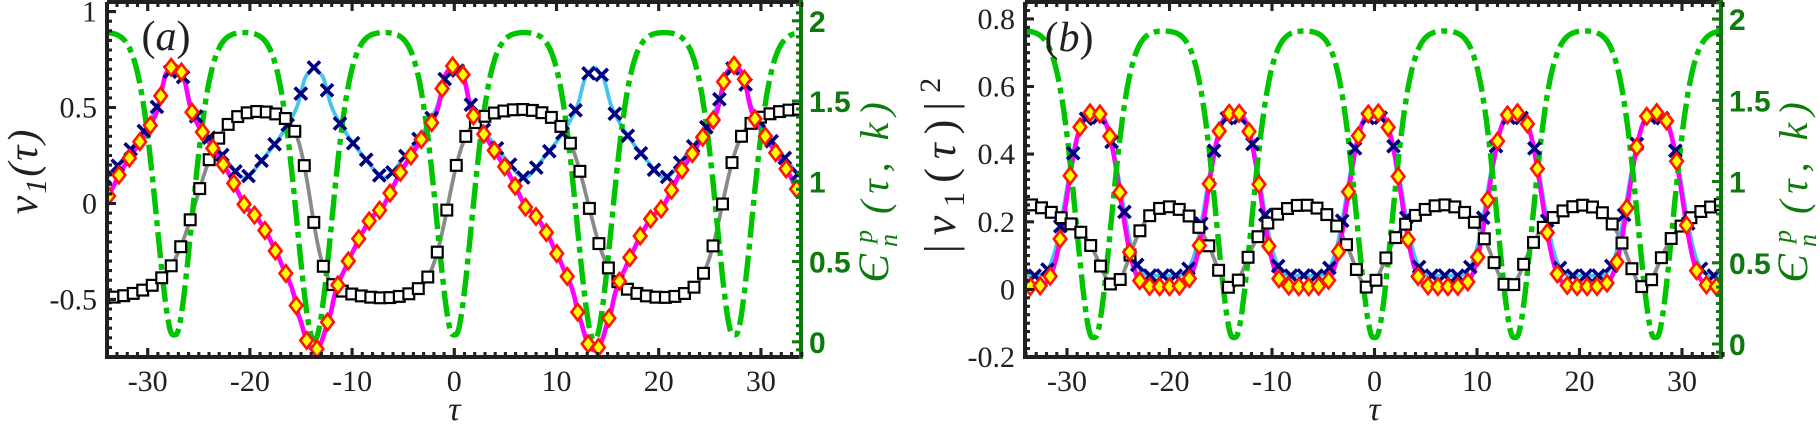 This screenshot has height=429, width=1820. I want to click on svg-text: 0.8, so click(997, 19).